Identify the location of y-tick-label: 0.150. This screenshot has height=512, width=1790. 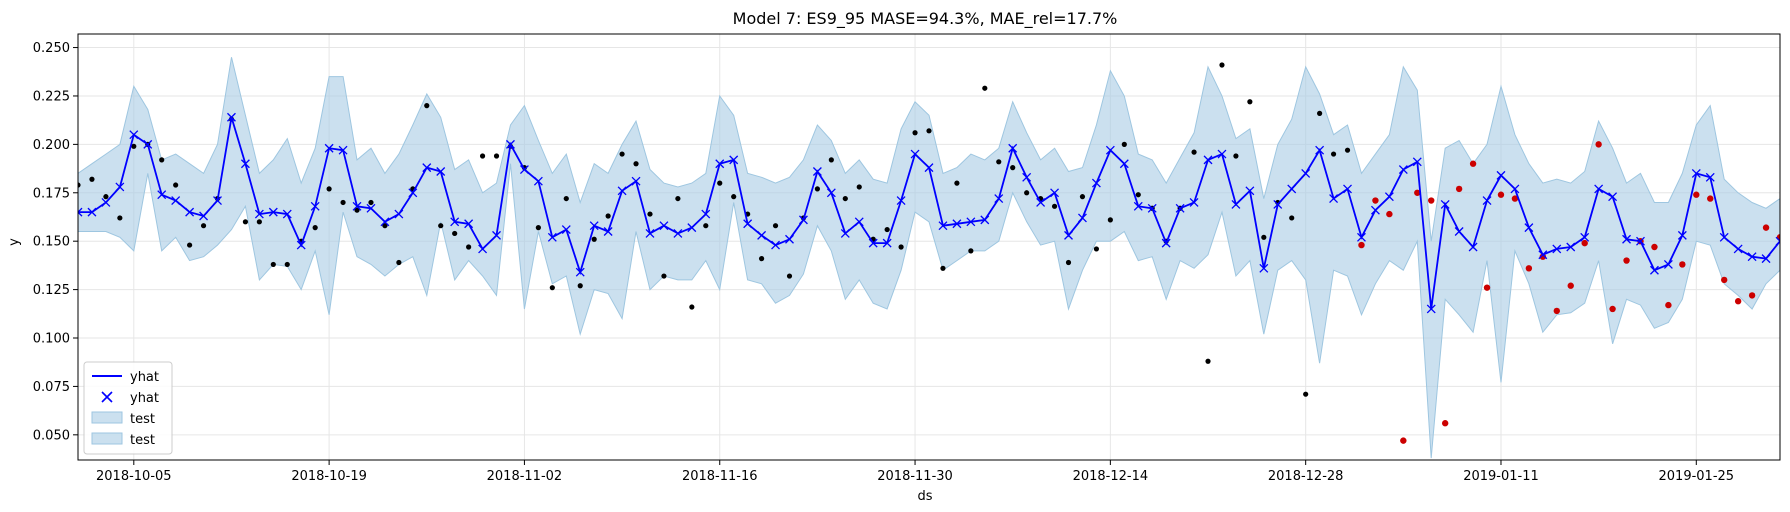
(51, 242).